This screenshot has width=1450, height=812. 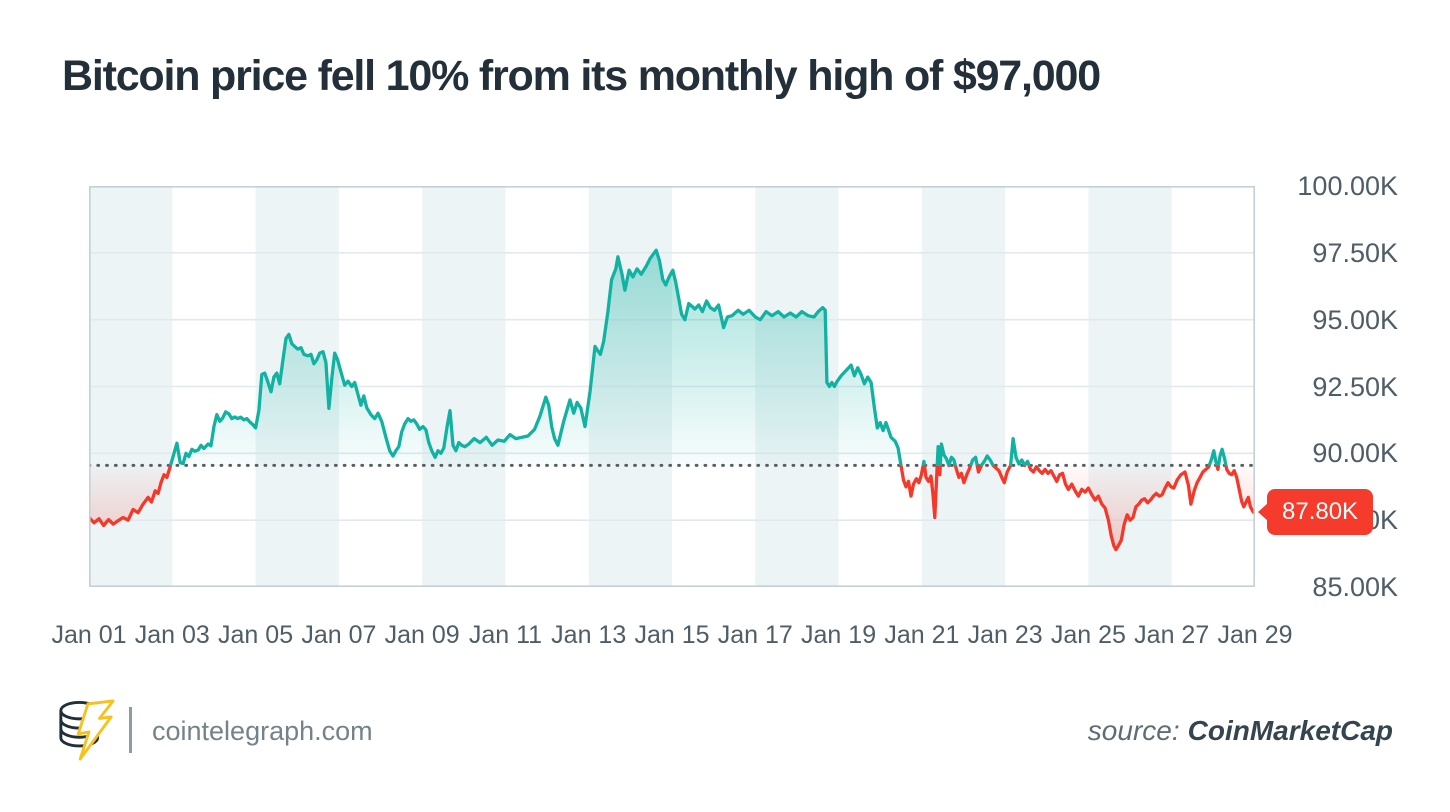 I want to click on source-attribution: source: CoinMarketCap, so click(x=1240, y=731).